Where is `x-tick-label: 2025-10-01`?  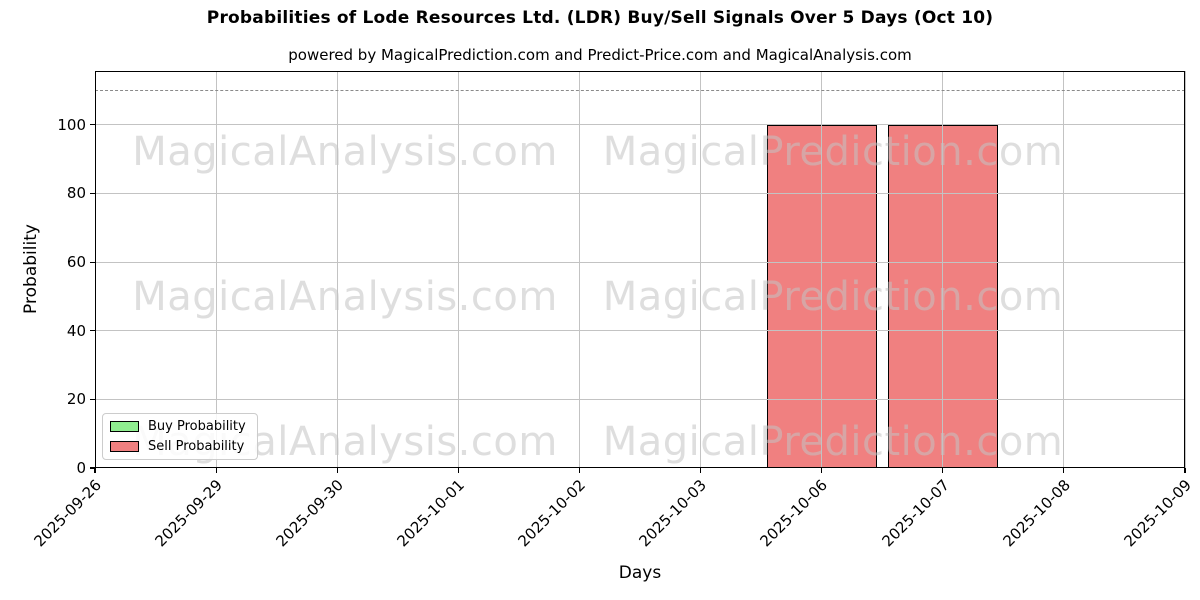
x-tick-label: 2025-10-01 is located at coordinates (431, 513).